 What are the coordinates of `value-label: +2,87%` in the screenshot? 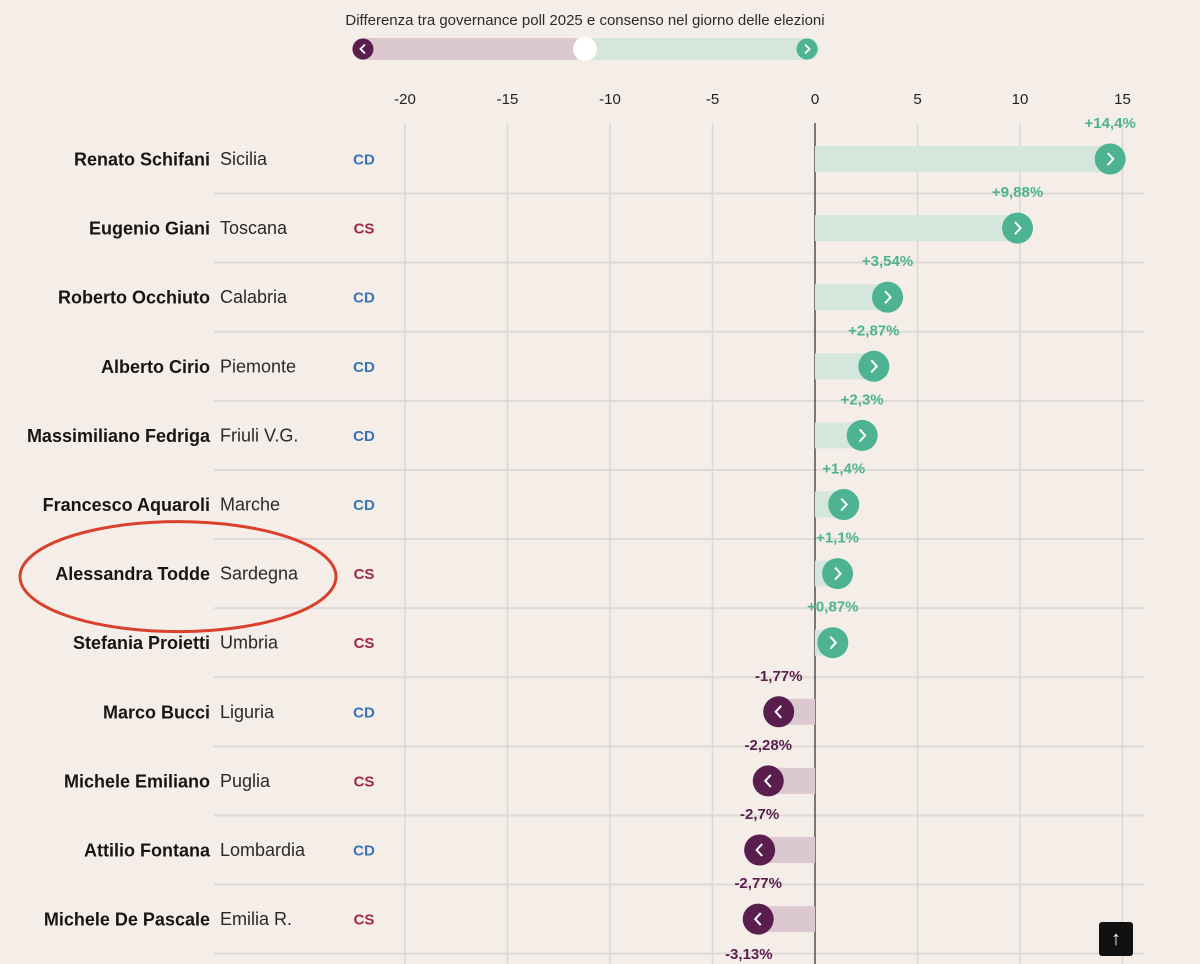 It's located at (873, 330).